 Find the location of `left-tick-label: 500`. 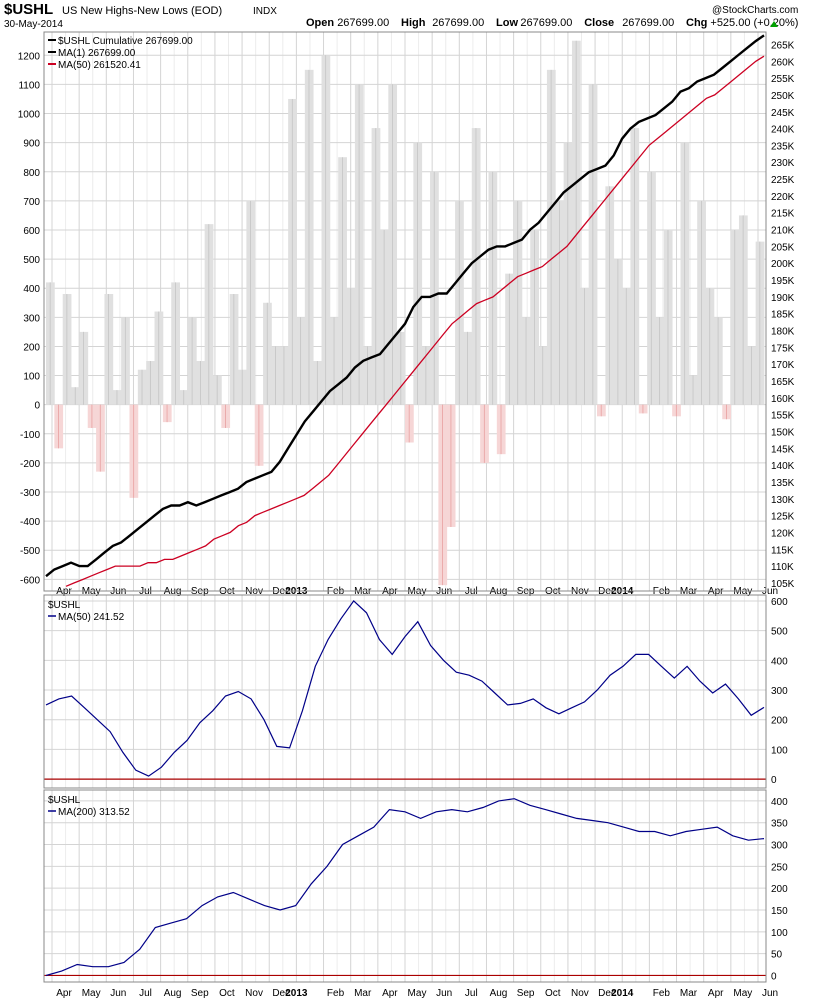

left-tick-label: 500 is located at coordinates (31, 260).